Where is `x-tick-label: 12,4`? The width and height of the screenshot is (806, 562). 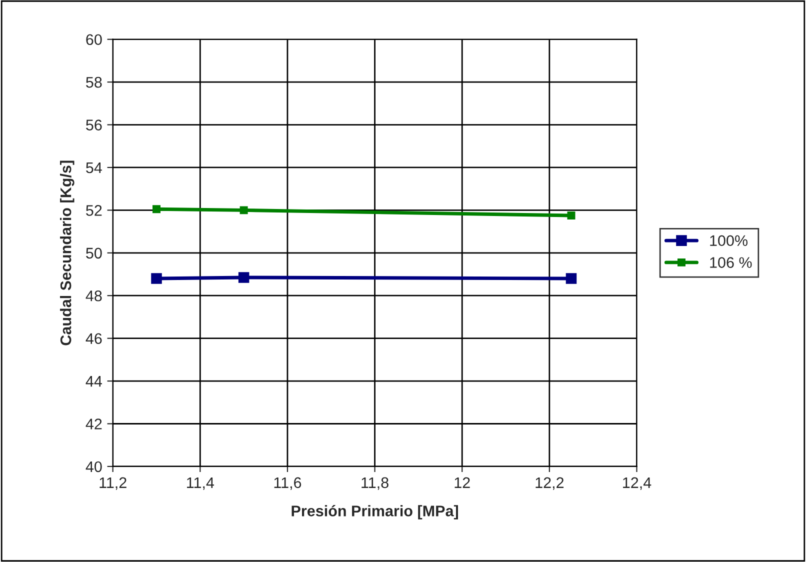
x-tick-label: 12,4 is located at coordinates (637, 483).